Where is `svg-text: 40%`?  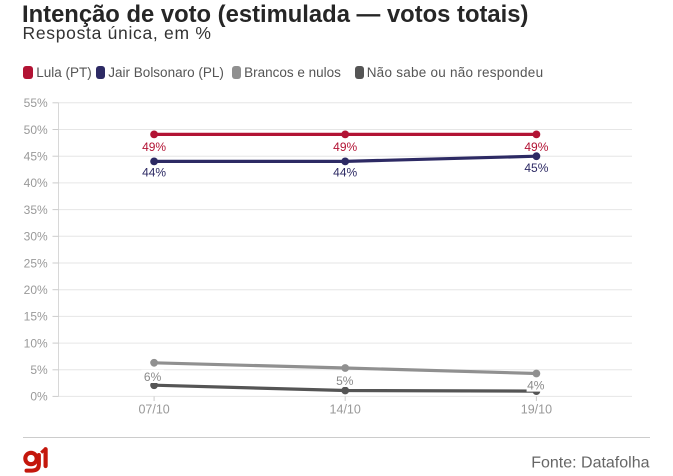 svg-text: 40% is located at coordinates (36, 183).